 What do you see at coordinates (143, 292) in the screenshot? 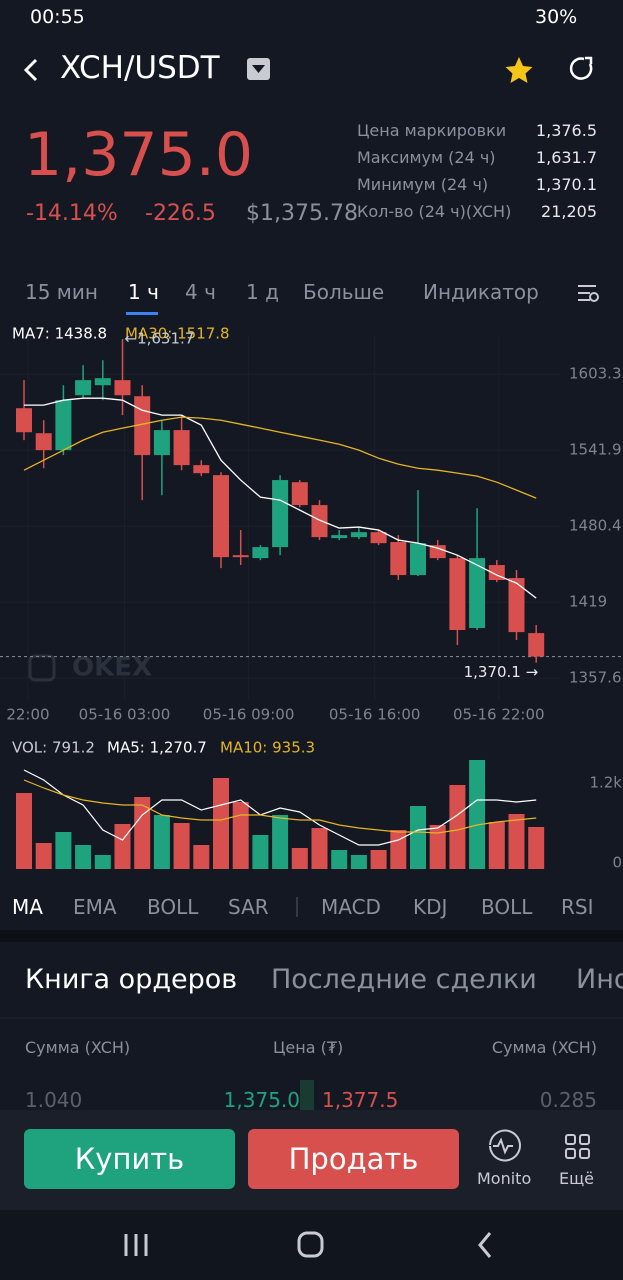
I see `timeframe-tab: 1 ч` at bounding box center [143, 292].